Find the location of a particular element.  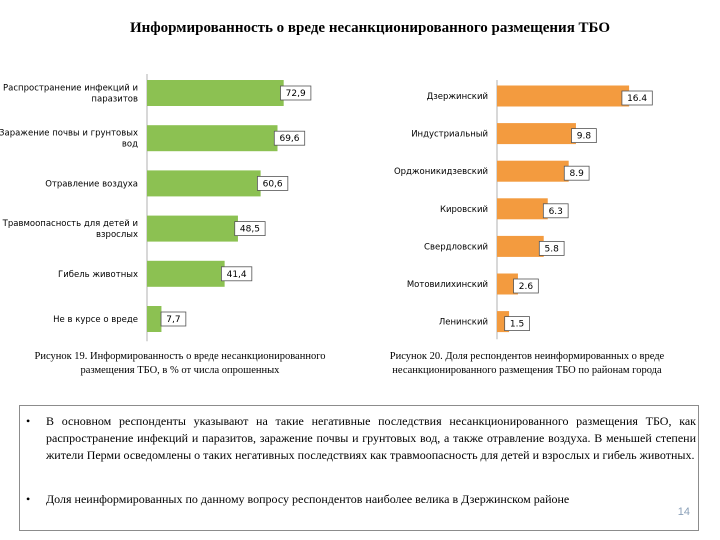

data-label: 1.5 is located at coordinates (517, 324).